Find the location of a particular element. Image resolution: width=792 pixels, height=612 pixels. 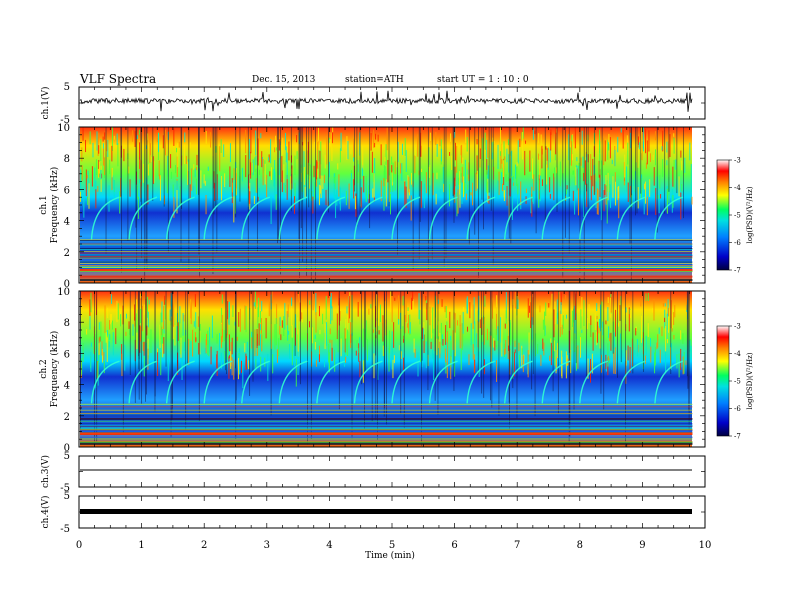

header-date: Dec. 15, 2013 is located at coordinates (284, 80).